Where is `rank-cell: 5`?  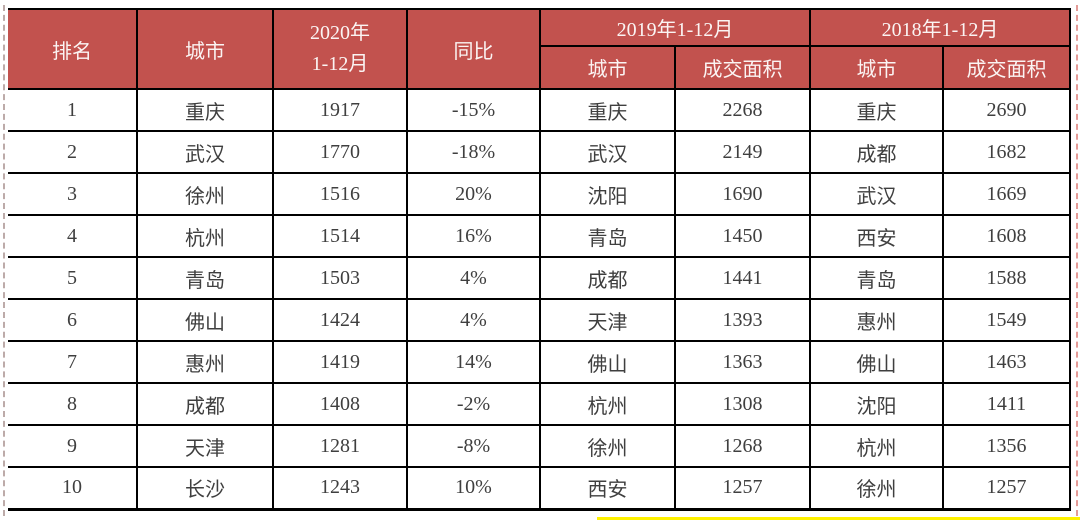
rank-cell: 5 is located at coordinates (73, 278).